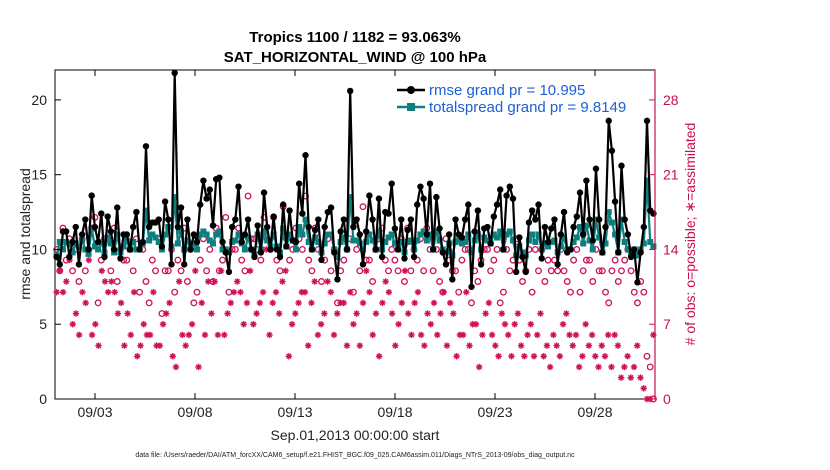  What do you see at coordinates (394, 412) in the screenshot?
I see `x-tick-label: 09/18` at bounding box center [394, 412].